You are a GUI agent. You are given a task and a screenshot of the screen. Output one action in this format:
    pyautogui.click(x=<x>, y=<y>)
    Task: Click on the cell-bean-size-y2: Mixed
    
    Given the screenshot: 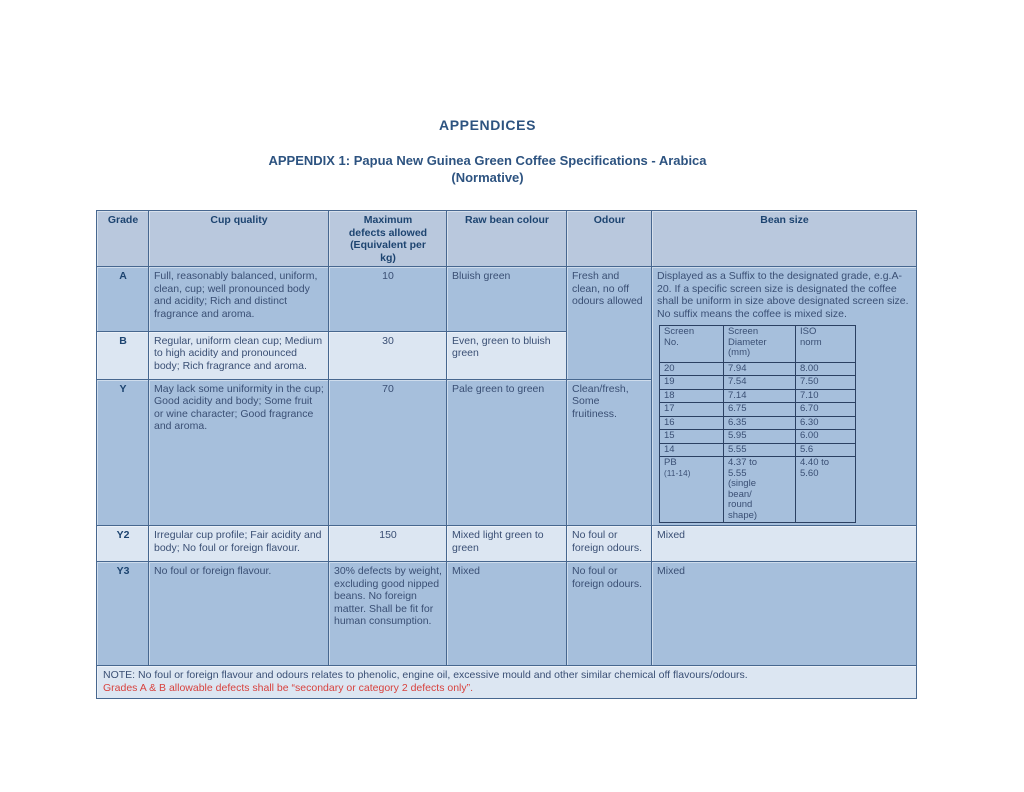 What is the action you would take?
    pyautogui.click(x=784, y=543)
    